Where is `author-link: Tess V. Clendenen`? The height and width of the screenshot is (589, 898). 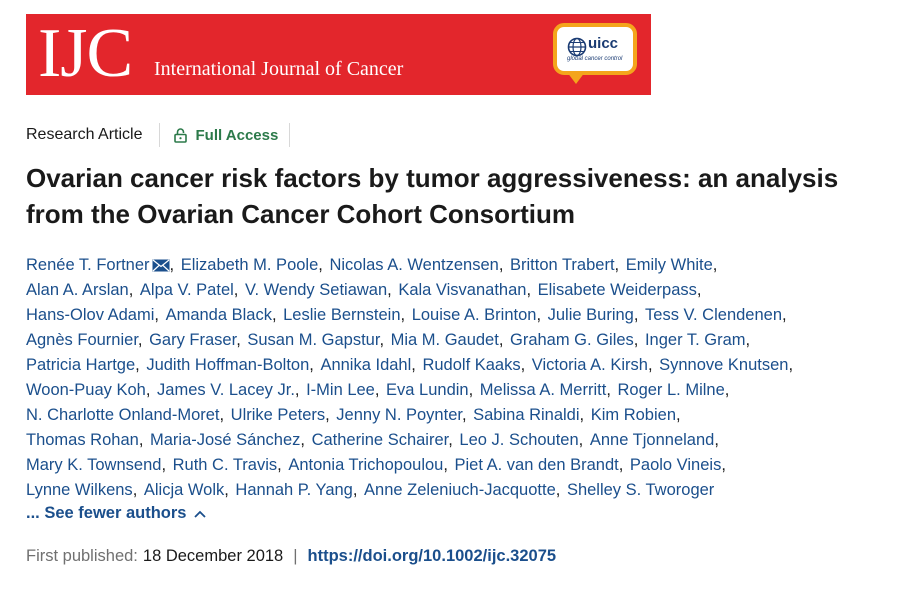
author-link: Tess V. Clendenen is located at coordinates (714, 315).